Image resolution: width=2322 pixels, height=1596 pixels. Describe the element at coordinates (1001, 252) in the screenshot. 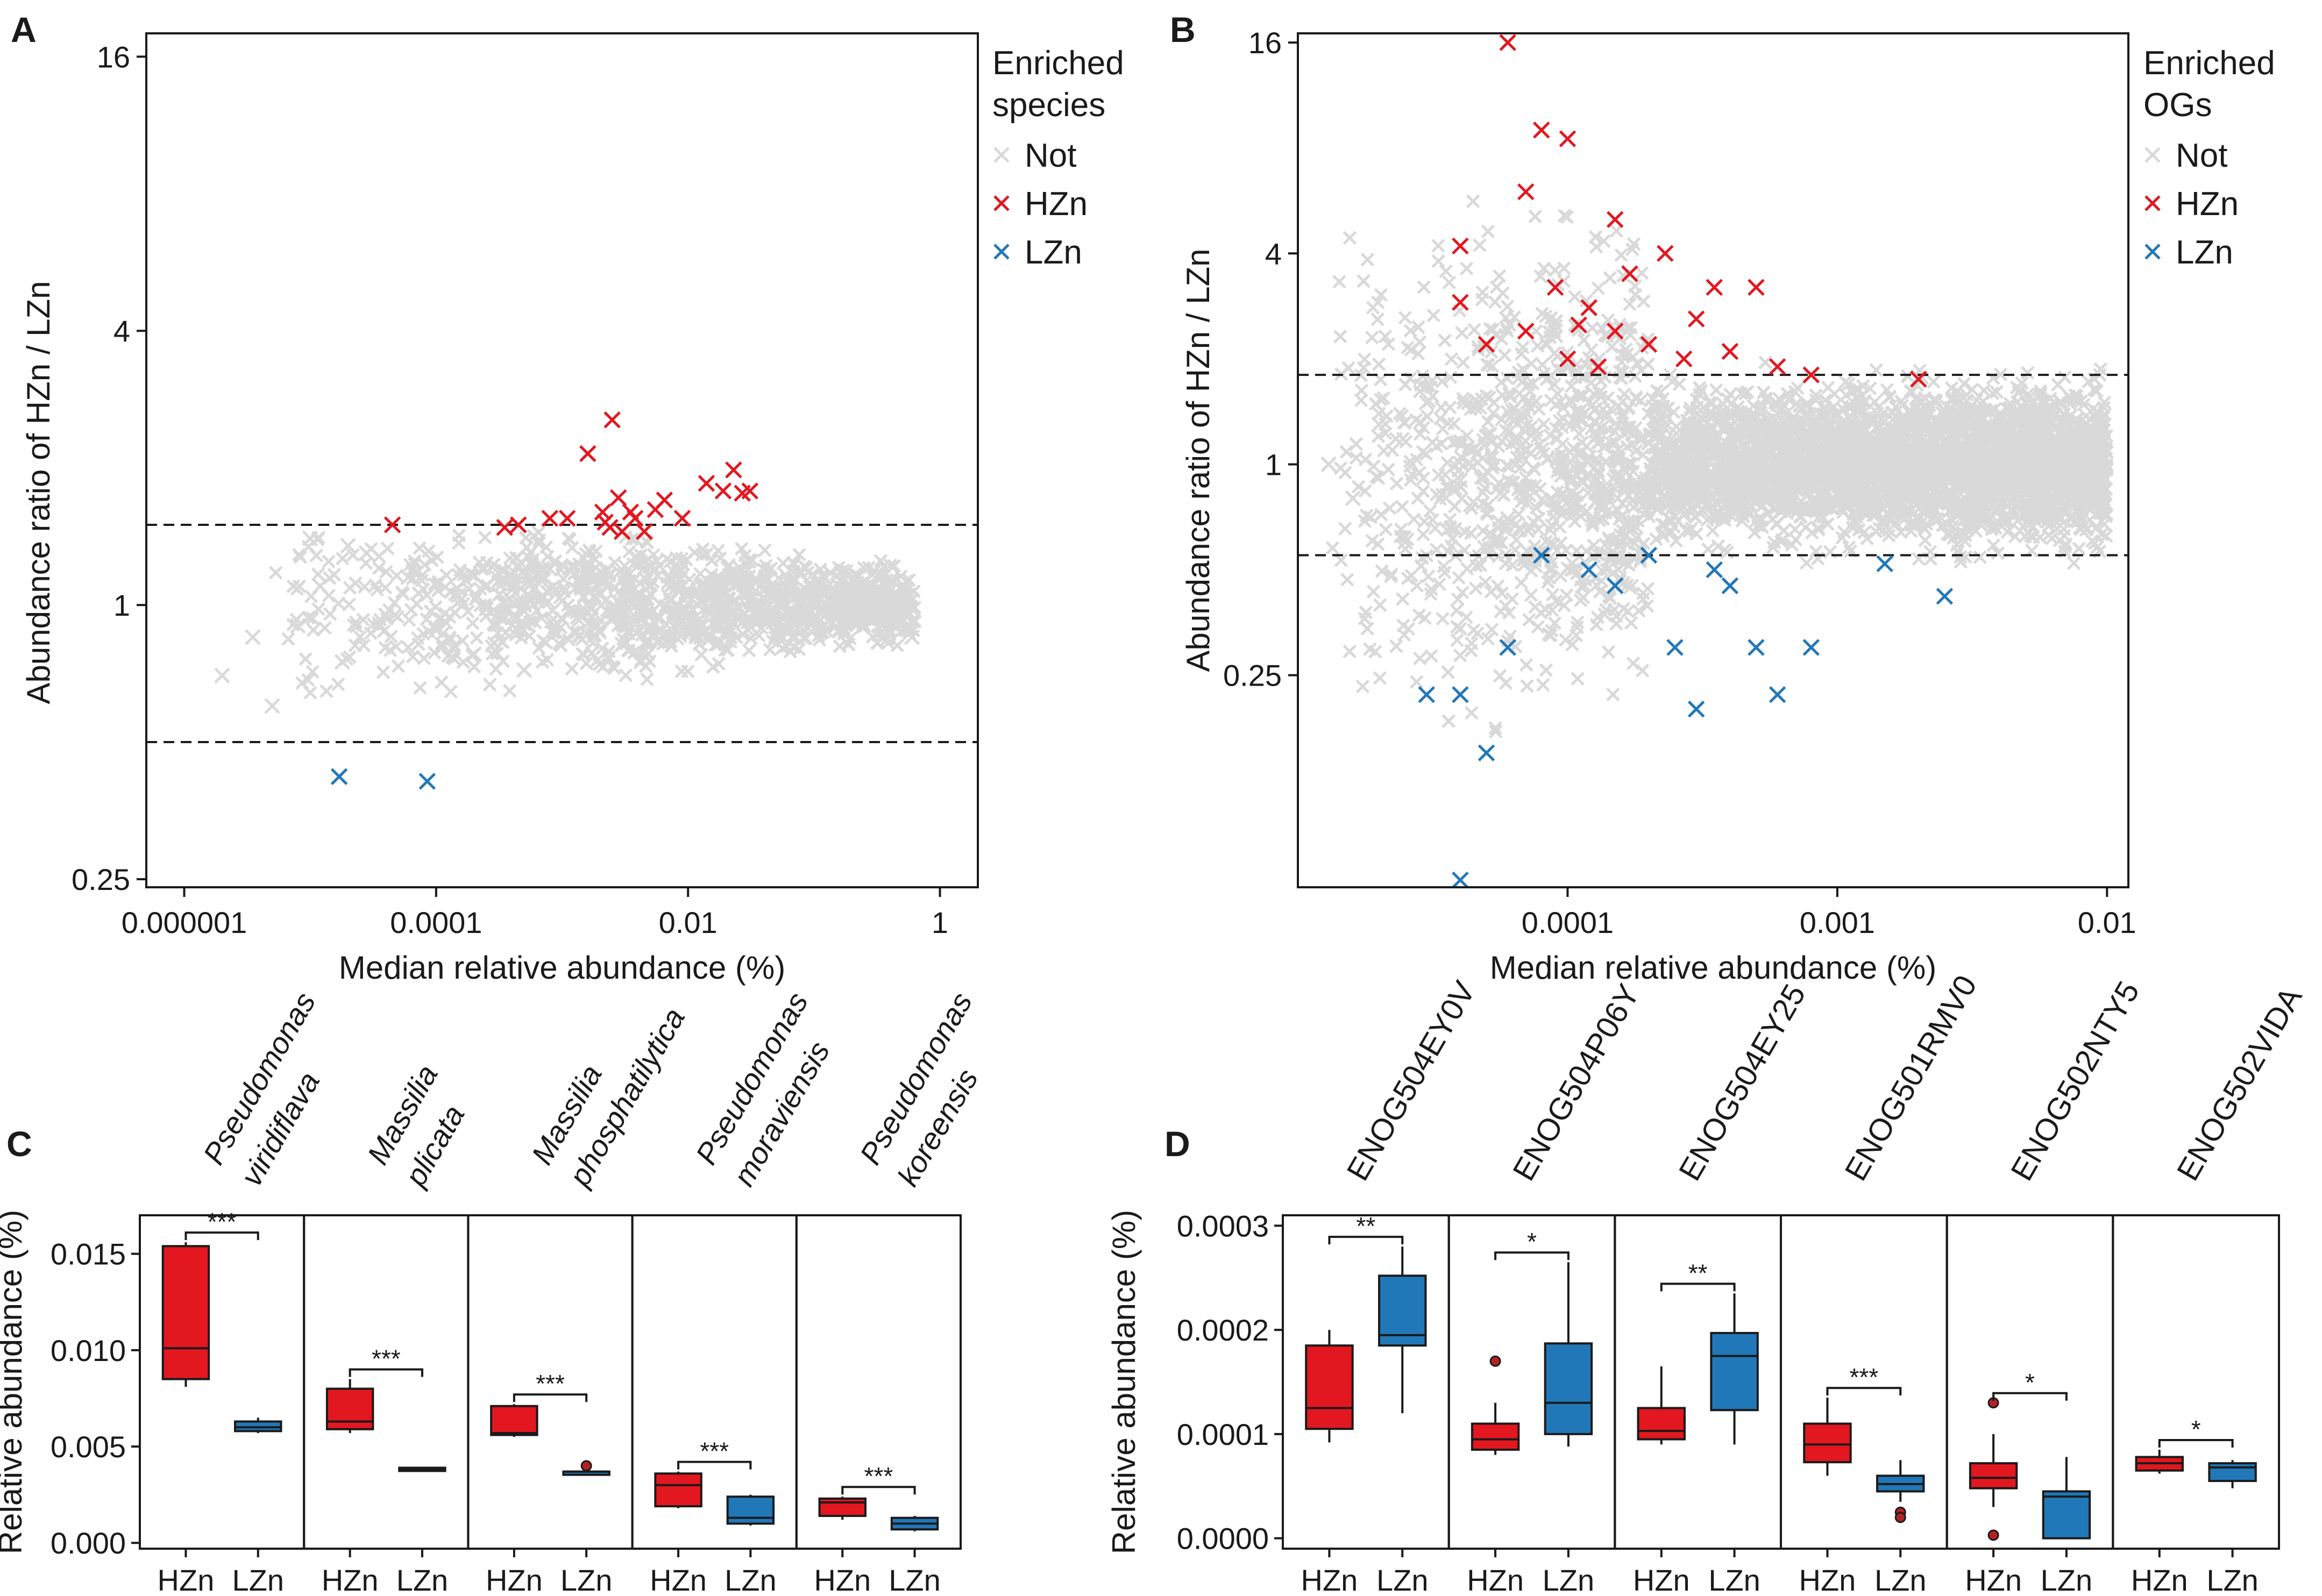

I see `legend-marker-lzn` at that location.